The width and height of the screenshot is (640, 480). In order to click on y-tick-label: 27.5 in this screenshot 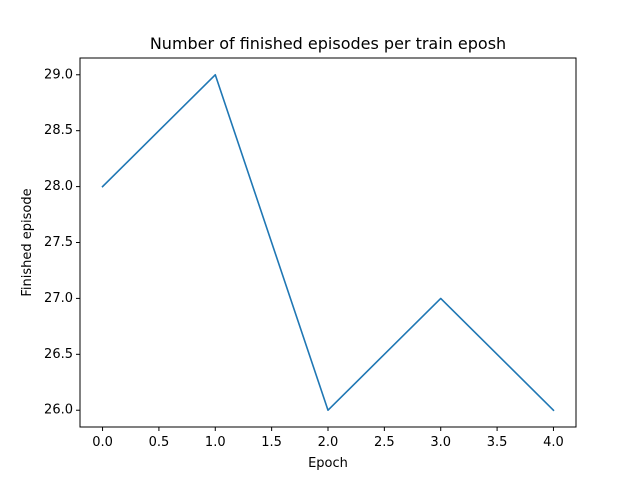, I will do `click(58, 242)`.